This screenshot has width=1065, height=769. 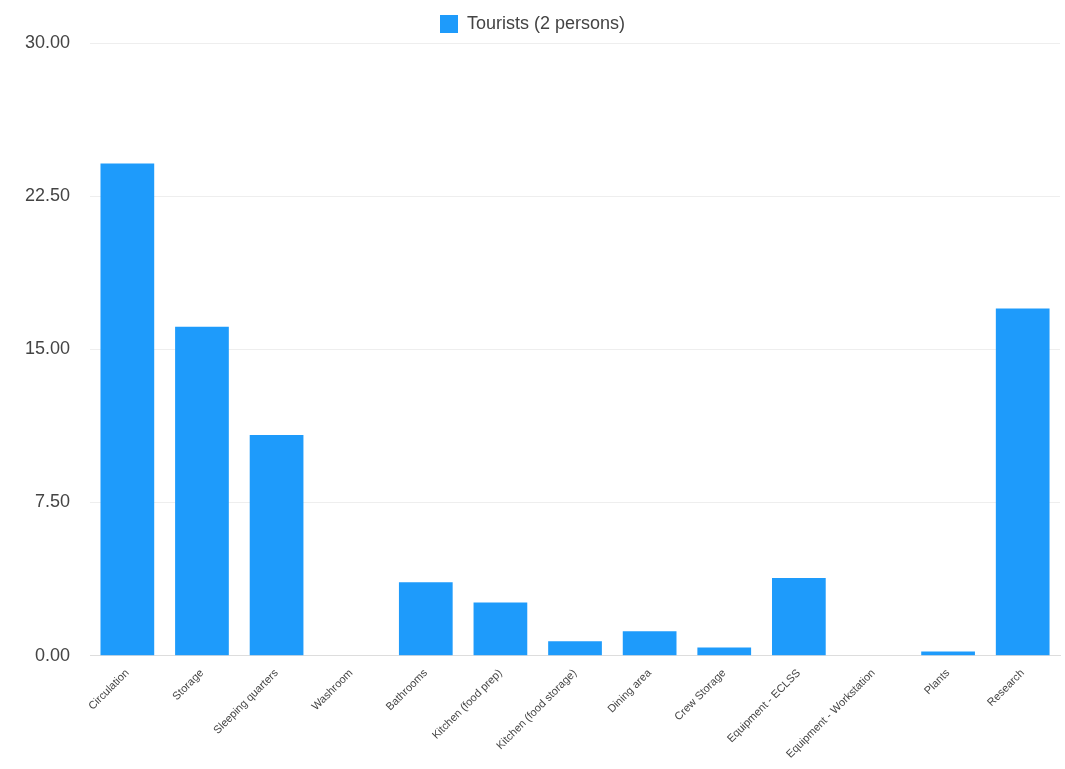 I want to click on y-tick-label: 30.00, so click(x=48, y=41).